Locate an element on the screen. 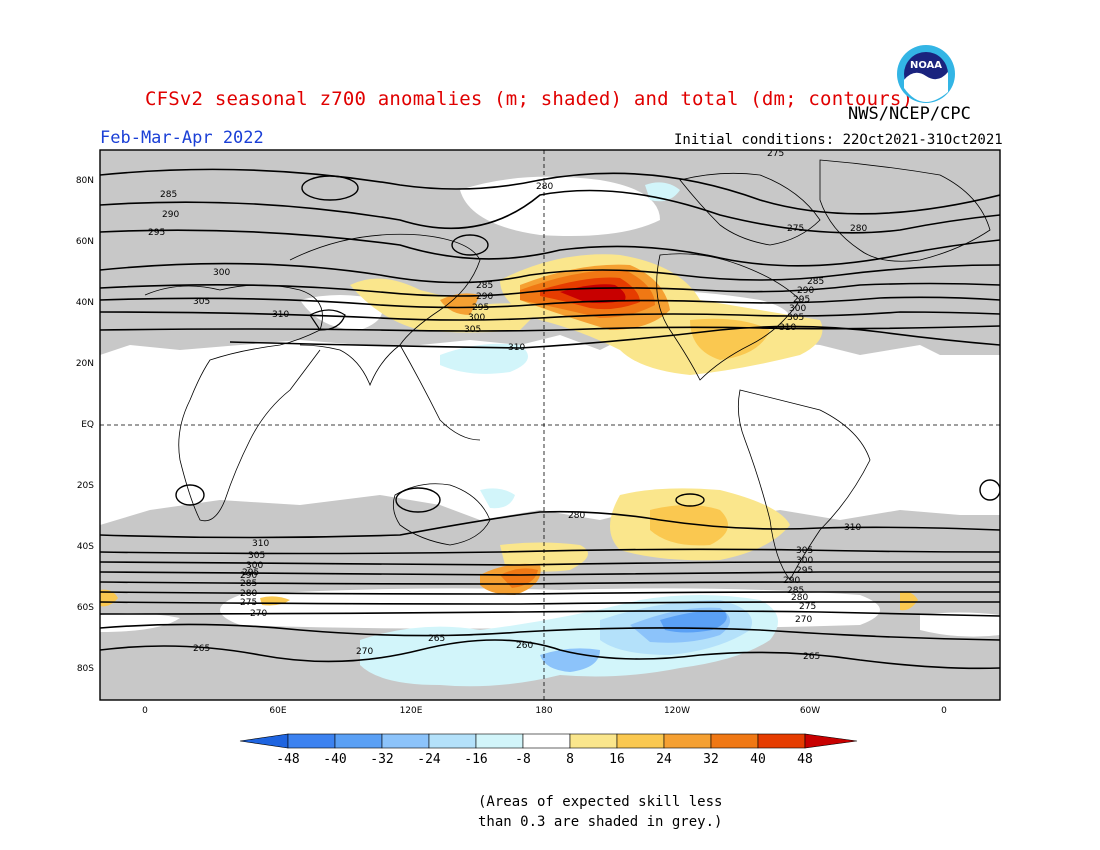  lon-label: 60W is located at coordinates (810, 711).